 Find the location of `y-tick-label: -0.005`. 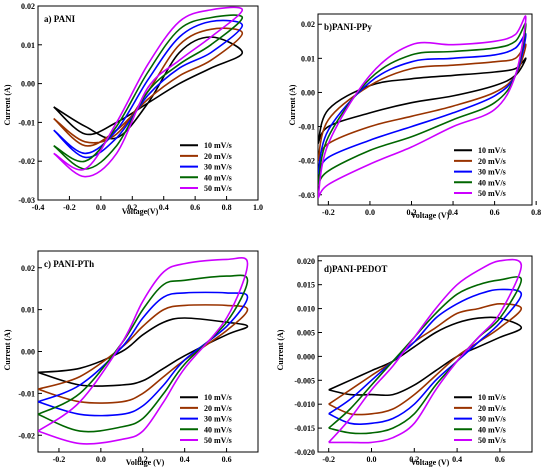

y-tick-label: -0.005 is located at coordinates (304, 380).